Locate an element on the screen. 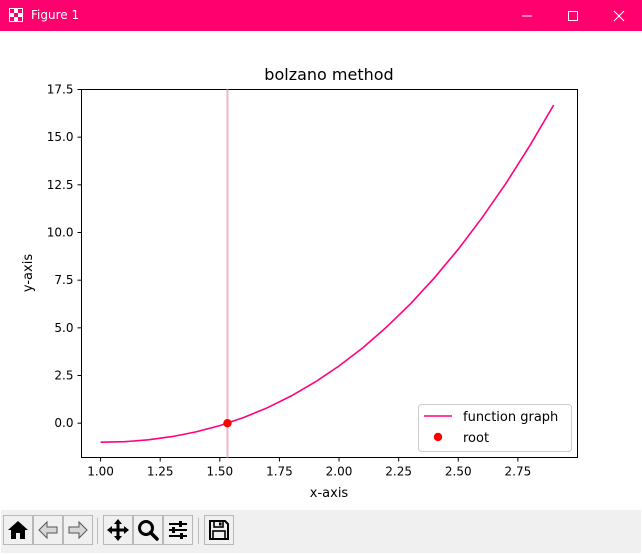 This screenshot has width=642, height=554. maximize-icon is located at coordinates (573, 16).